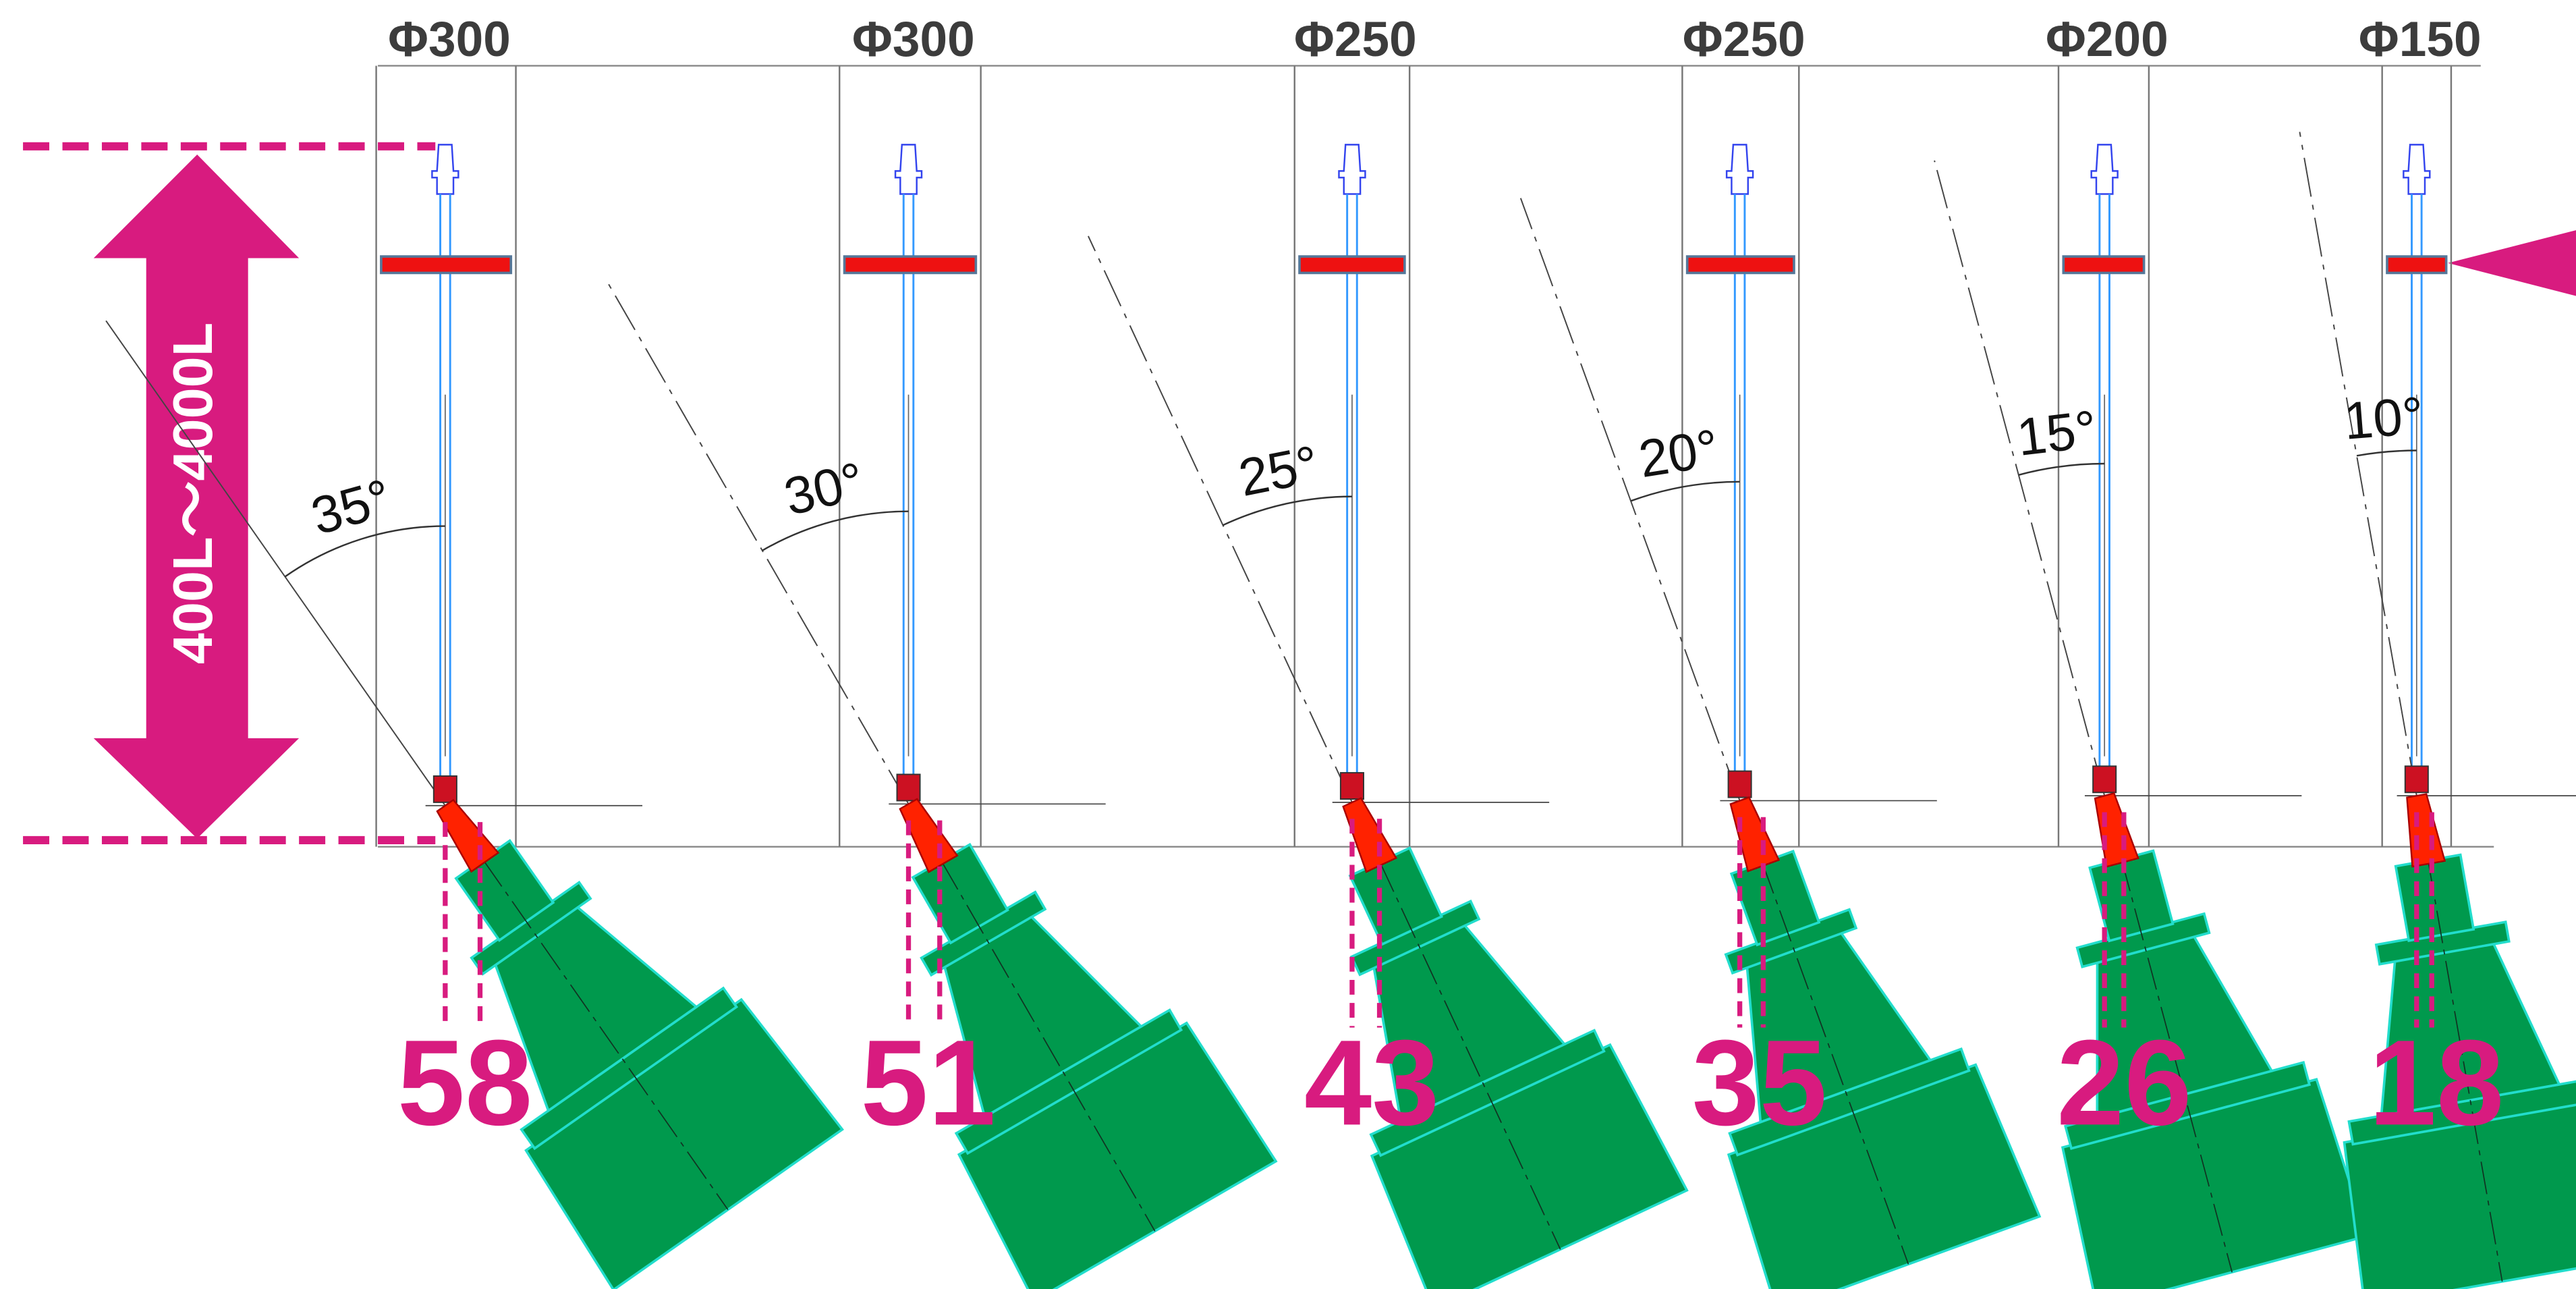  Describe the element at coordinates (351, 506) in the screenshot. I see `angle-label: 35°` at that location.